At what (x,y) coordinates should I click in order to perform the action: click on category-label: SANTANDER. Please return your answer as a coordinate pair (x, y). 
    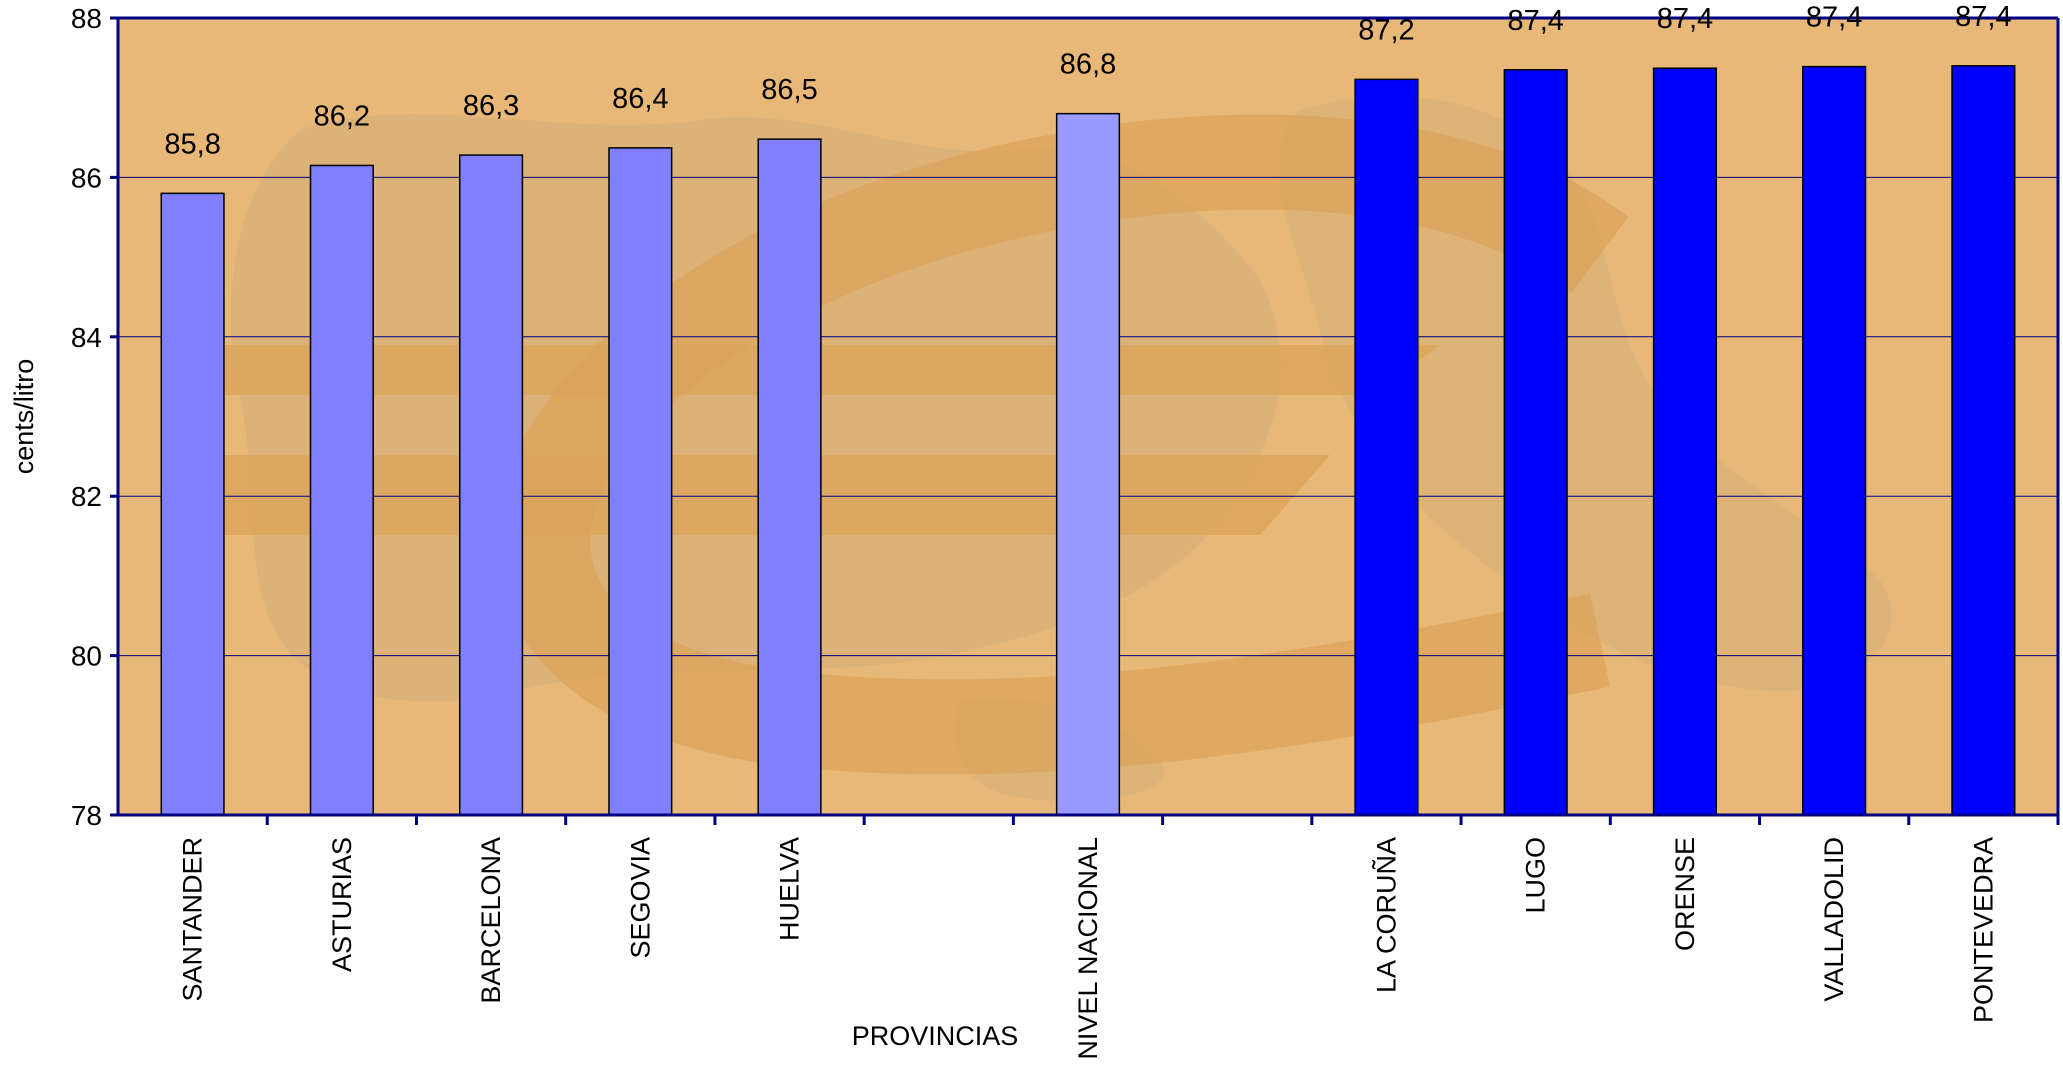
    Looking at the image, I should click on (193, 919).